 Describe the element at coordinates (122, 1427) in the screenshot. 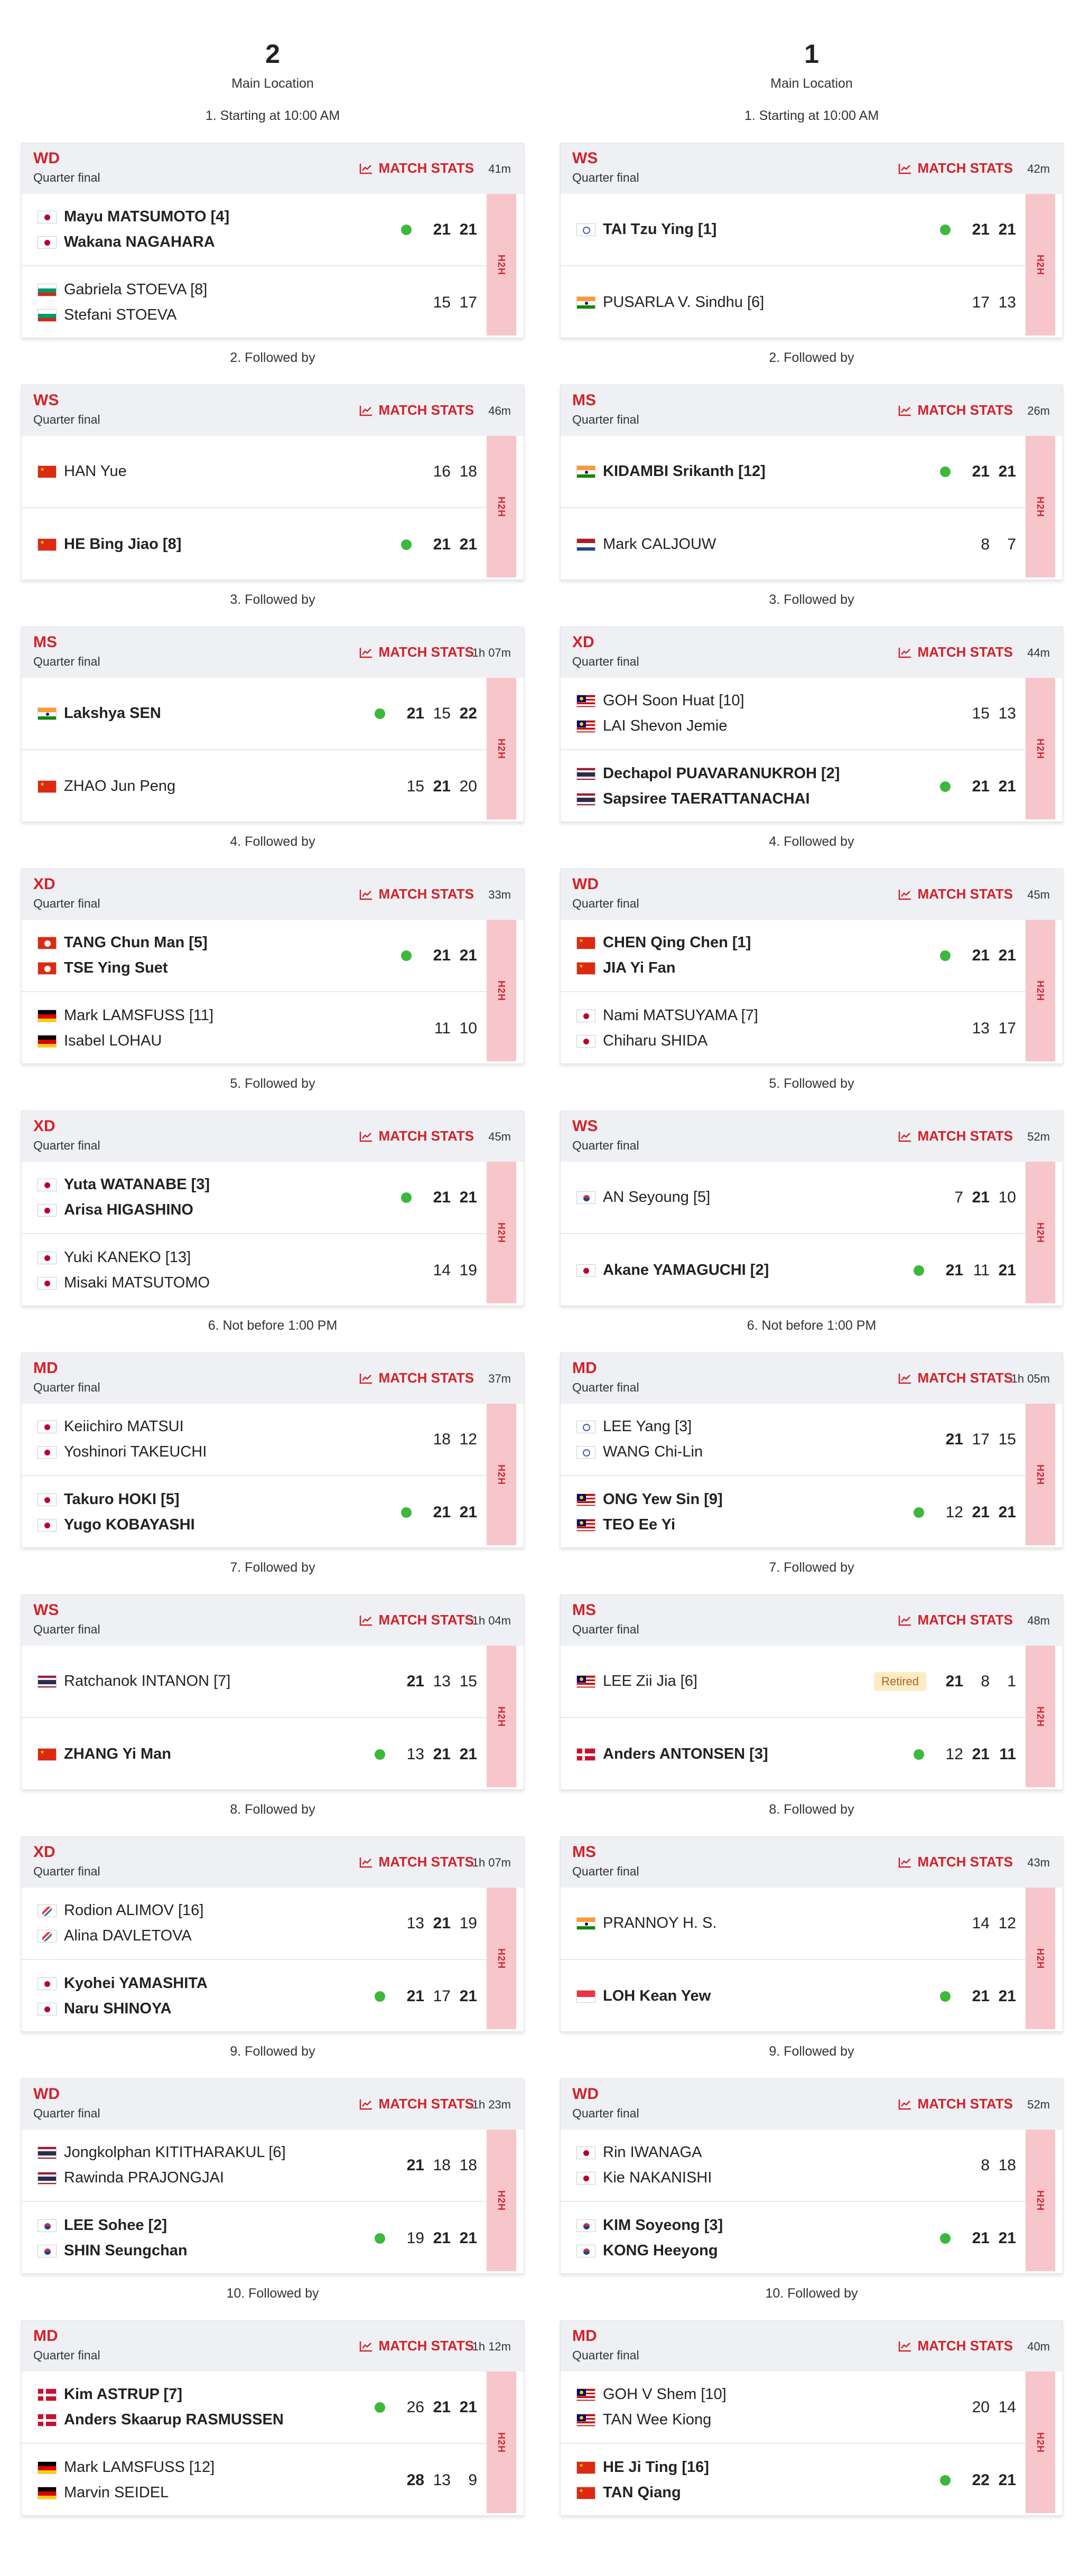

I see `player-entry: Keiichiro MATSUI` at that location.